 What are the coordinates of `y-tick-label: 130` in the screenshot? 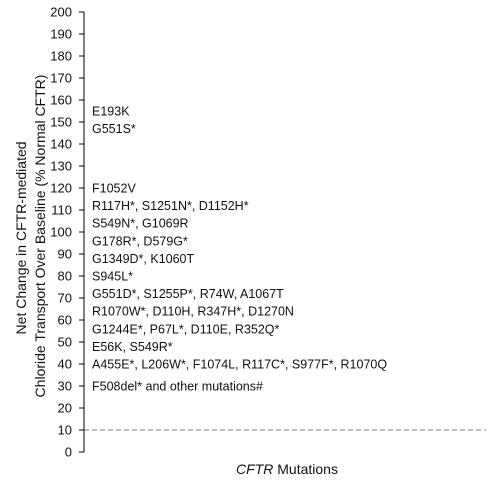 It's located at (61, 166).